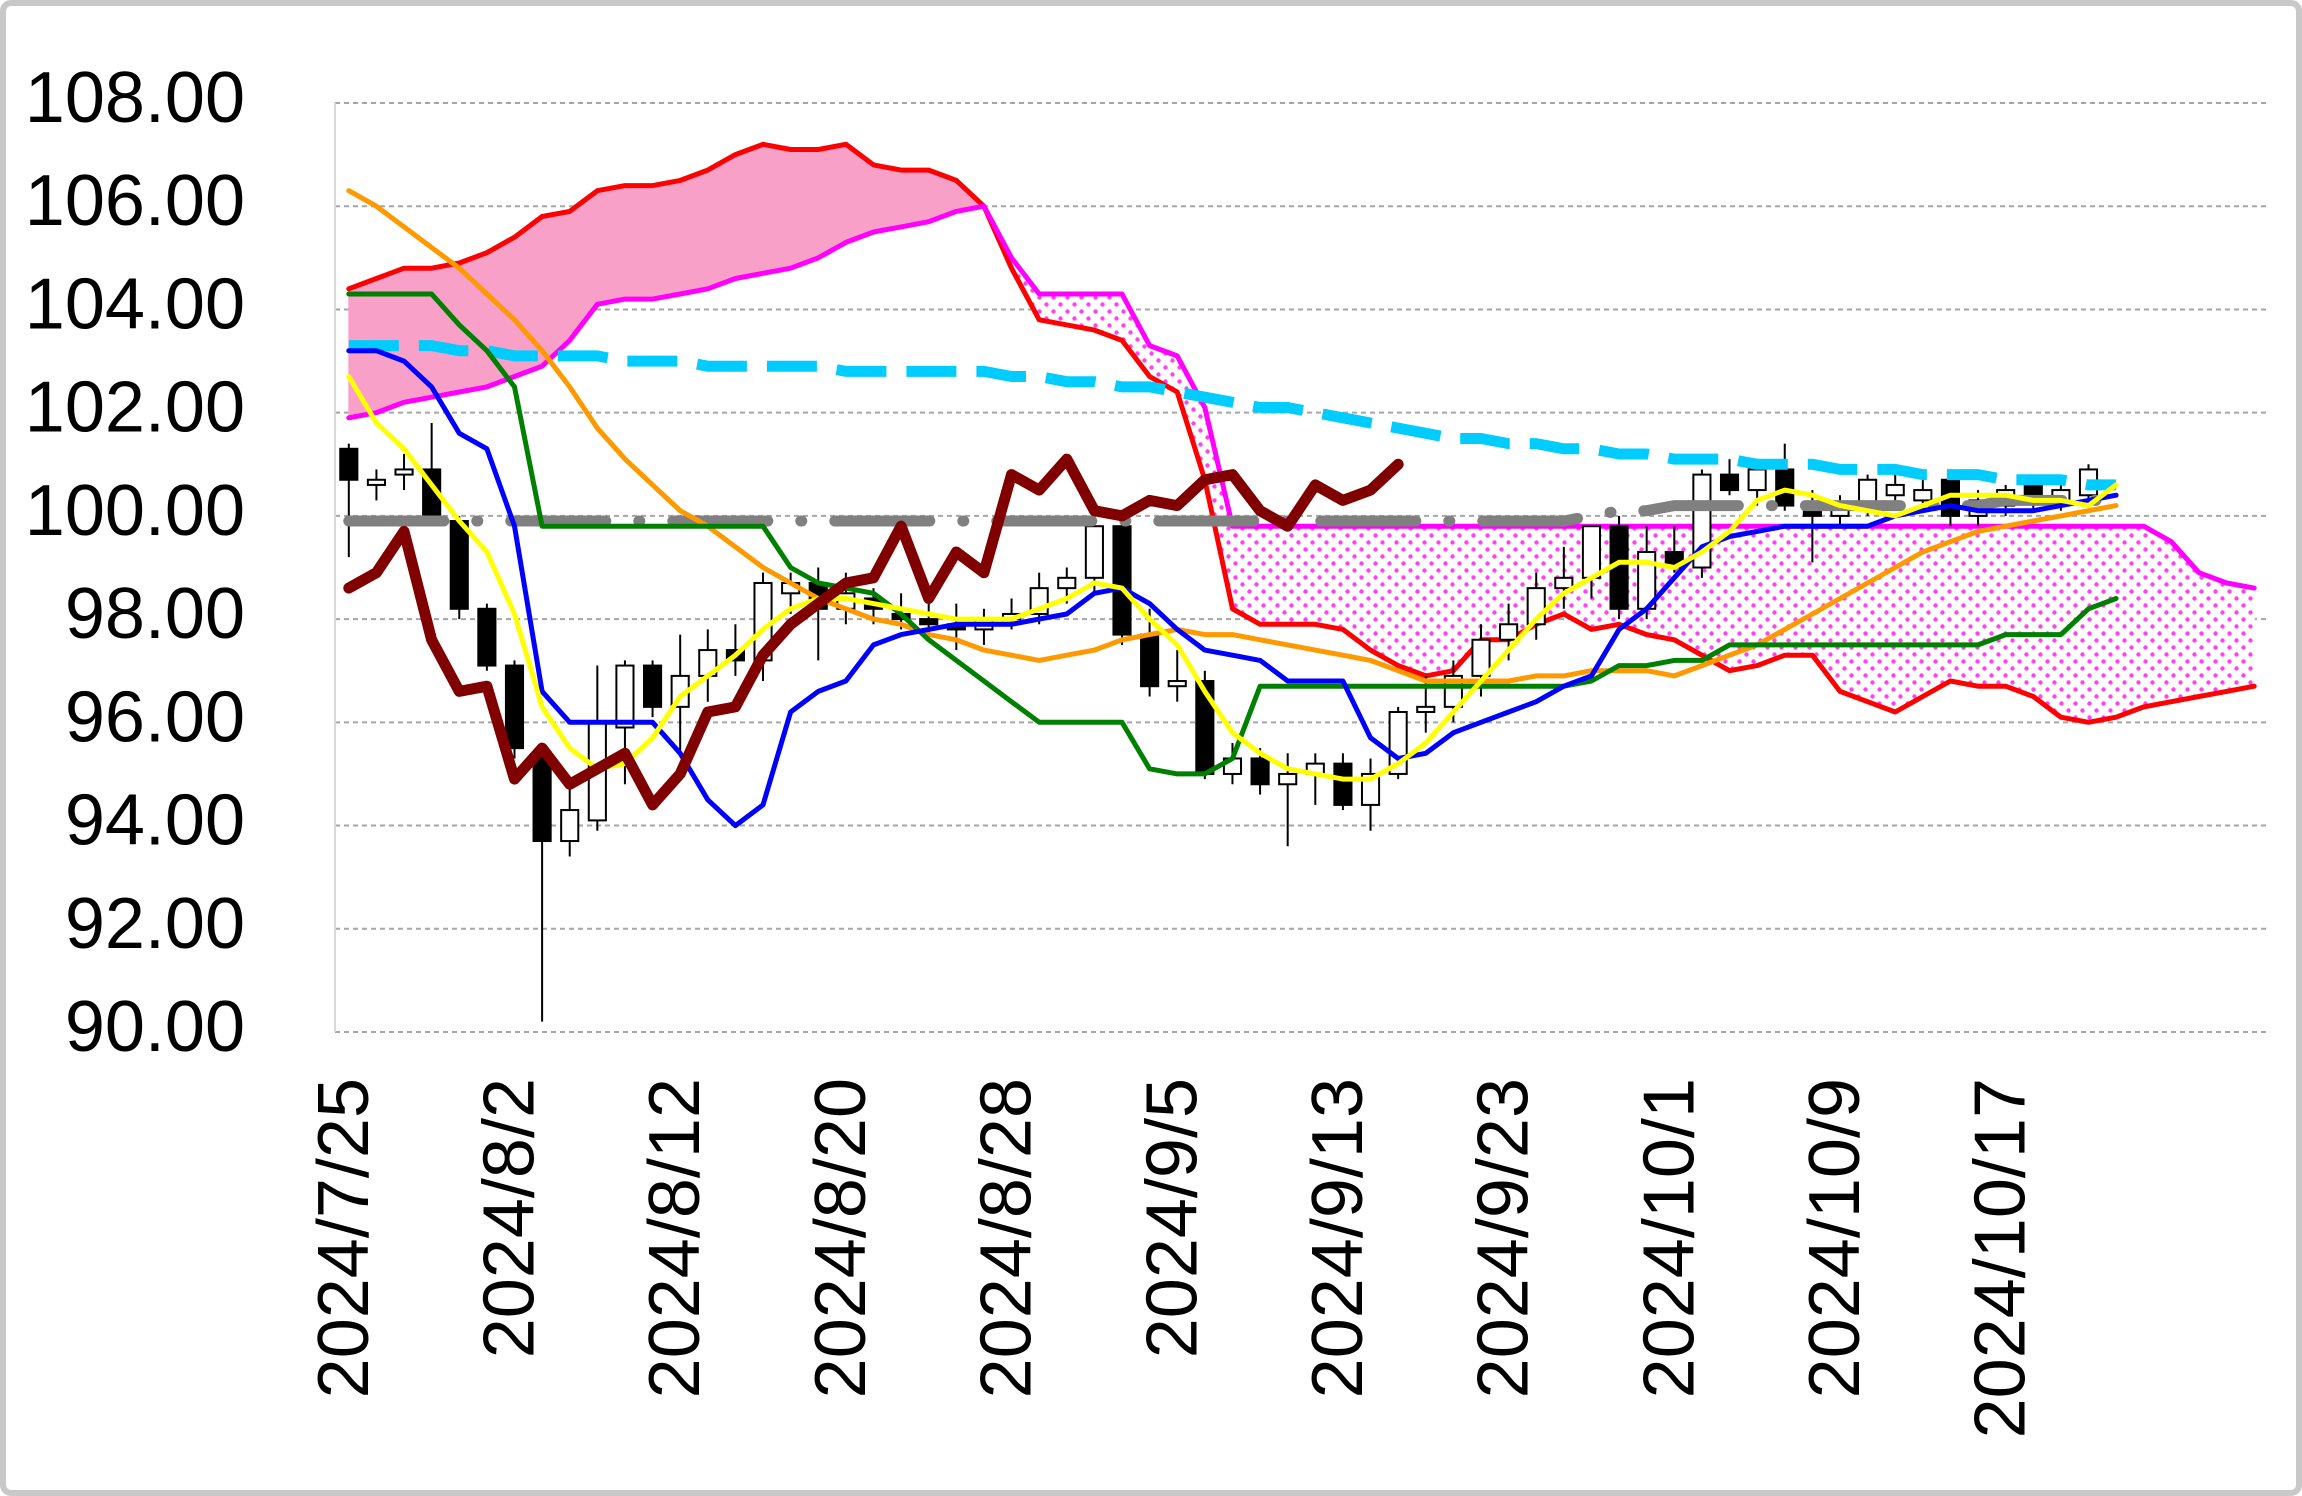 The height and width of the screenshot is (1496, 2302). Describe the element at coordinates (1504, 1238) in the screenshot. I see `x-tick-label: 2024/9/23` at that location.